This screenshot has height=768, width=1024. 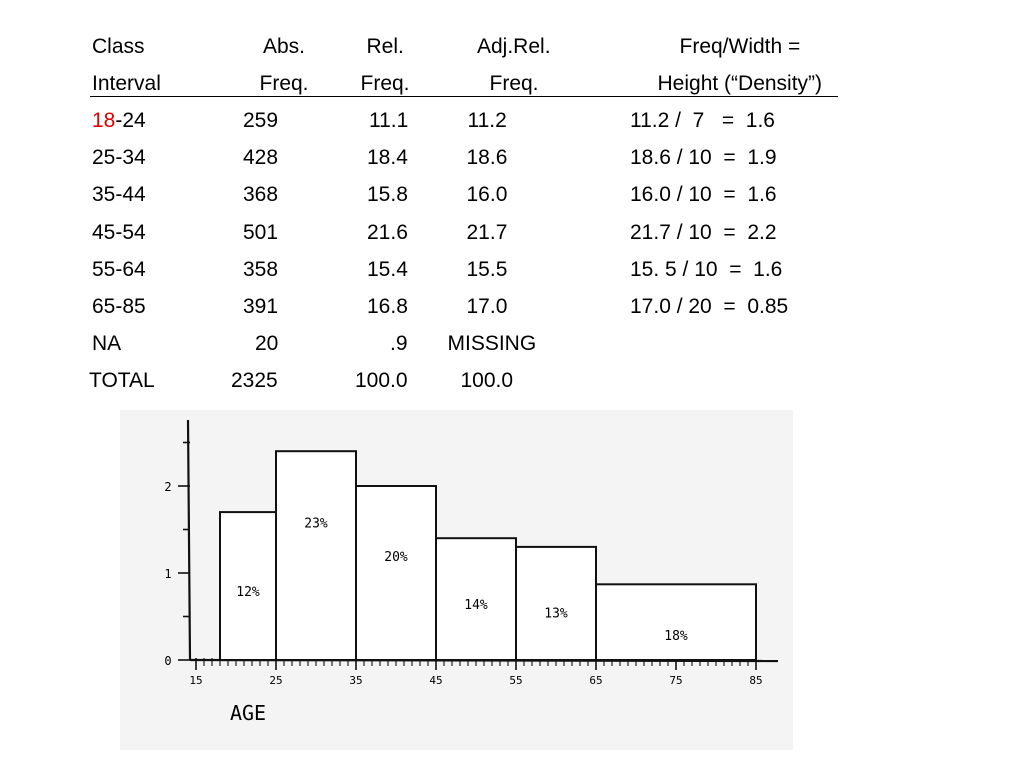 What do you see at coordinates (387, 269) in the screenshot?
I see `cell-rel-freq: 15.4` at bounding box center [387, 269].